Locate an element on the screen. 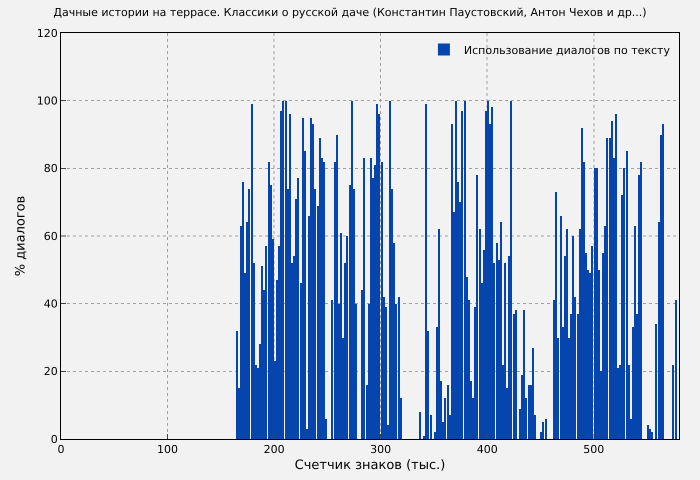 The image size is (700, 480). x-tick-label: 500 is located at coordinates (593, 449).